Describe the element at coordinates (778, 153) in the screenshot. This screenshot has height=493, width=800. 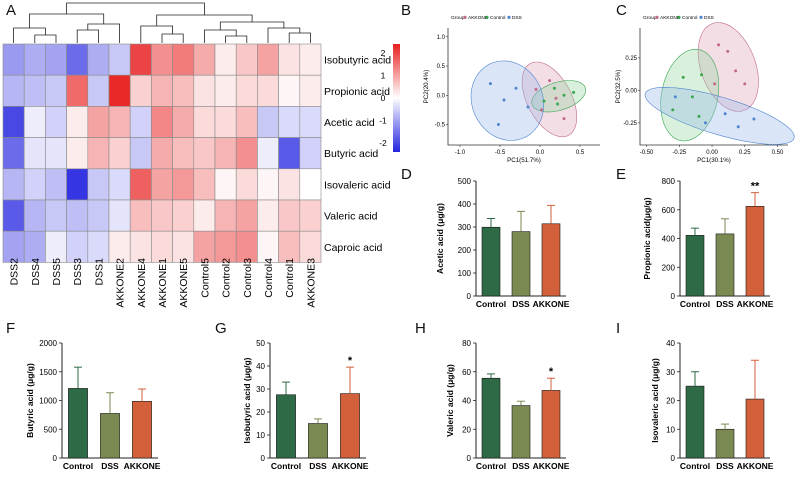
I see `scatter-x-tick-label: 0.50` at that location.